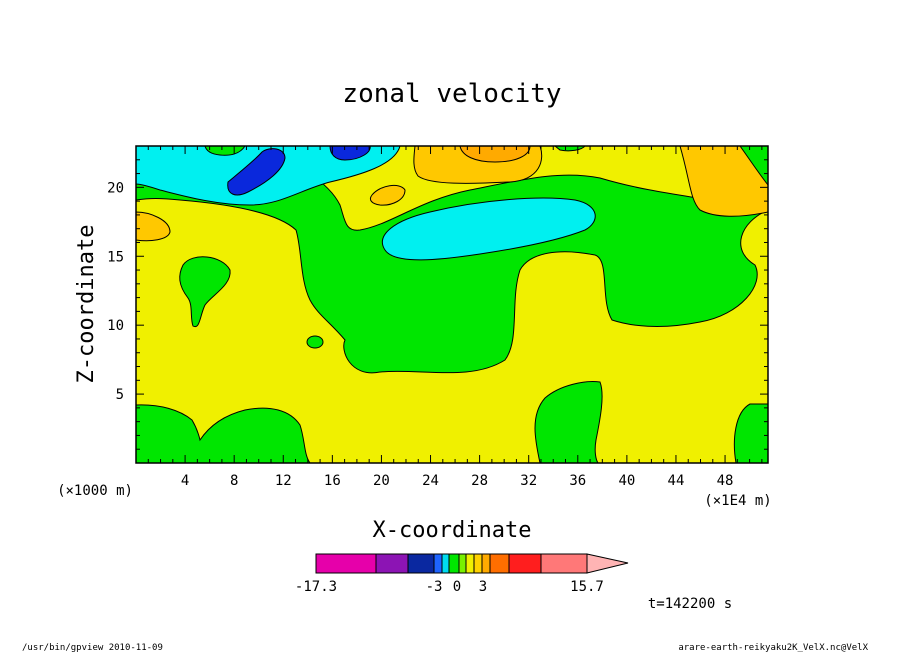 The image size is (904, 654). What do you see at coordinates (457, 587) in the screenshot?
I see `colorbar-label: 0` at bounding box center [457, 587].